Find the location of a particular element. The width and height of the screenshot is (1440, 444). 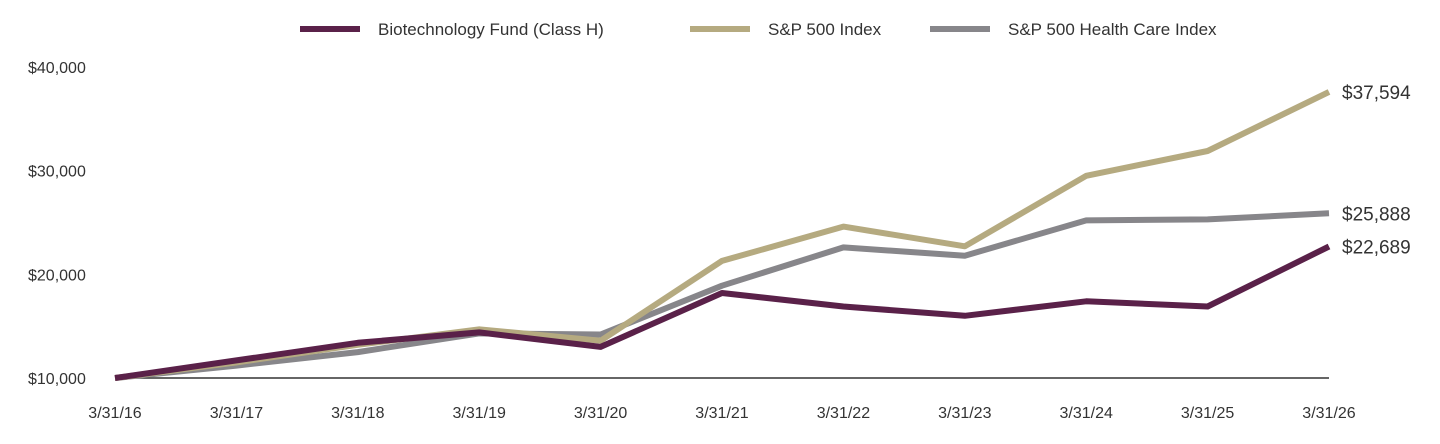

legend-label: S&P 500 Health Care Index is located at coordinates (1112, 29).